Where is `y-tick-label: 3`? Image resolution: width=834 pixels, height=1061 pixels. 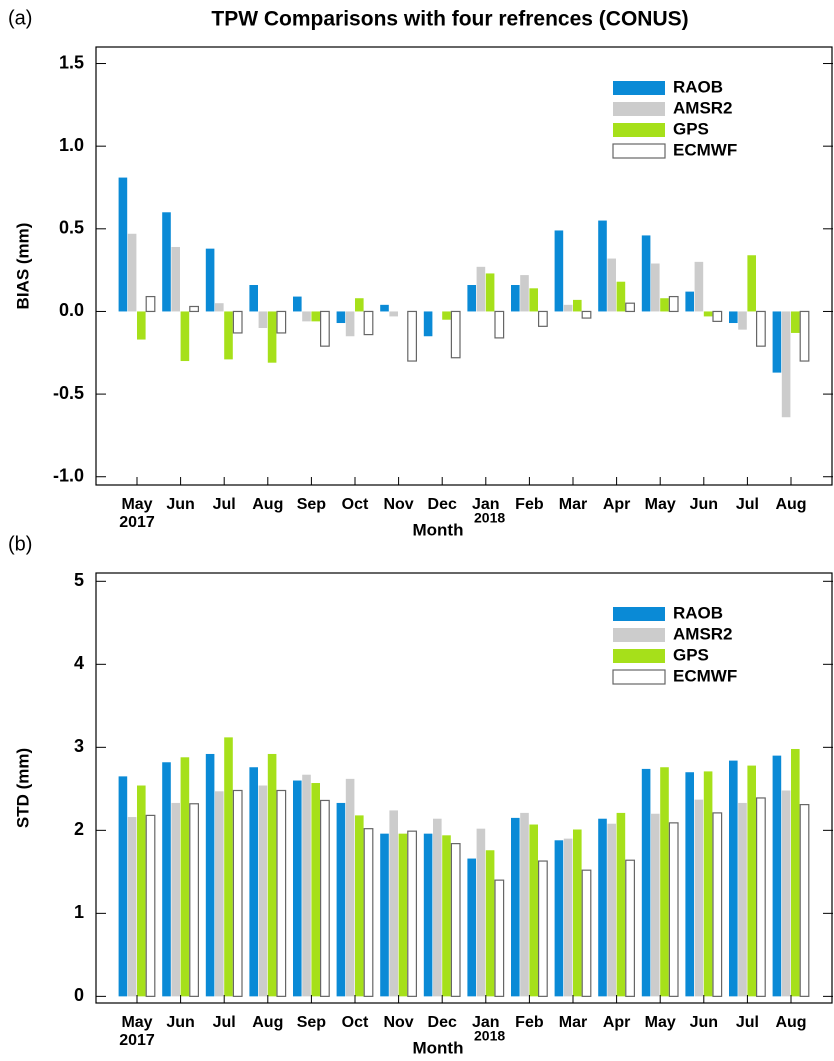 y-tick-label: 3 is located at coordinates (79, 746).